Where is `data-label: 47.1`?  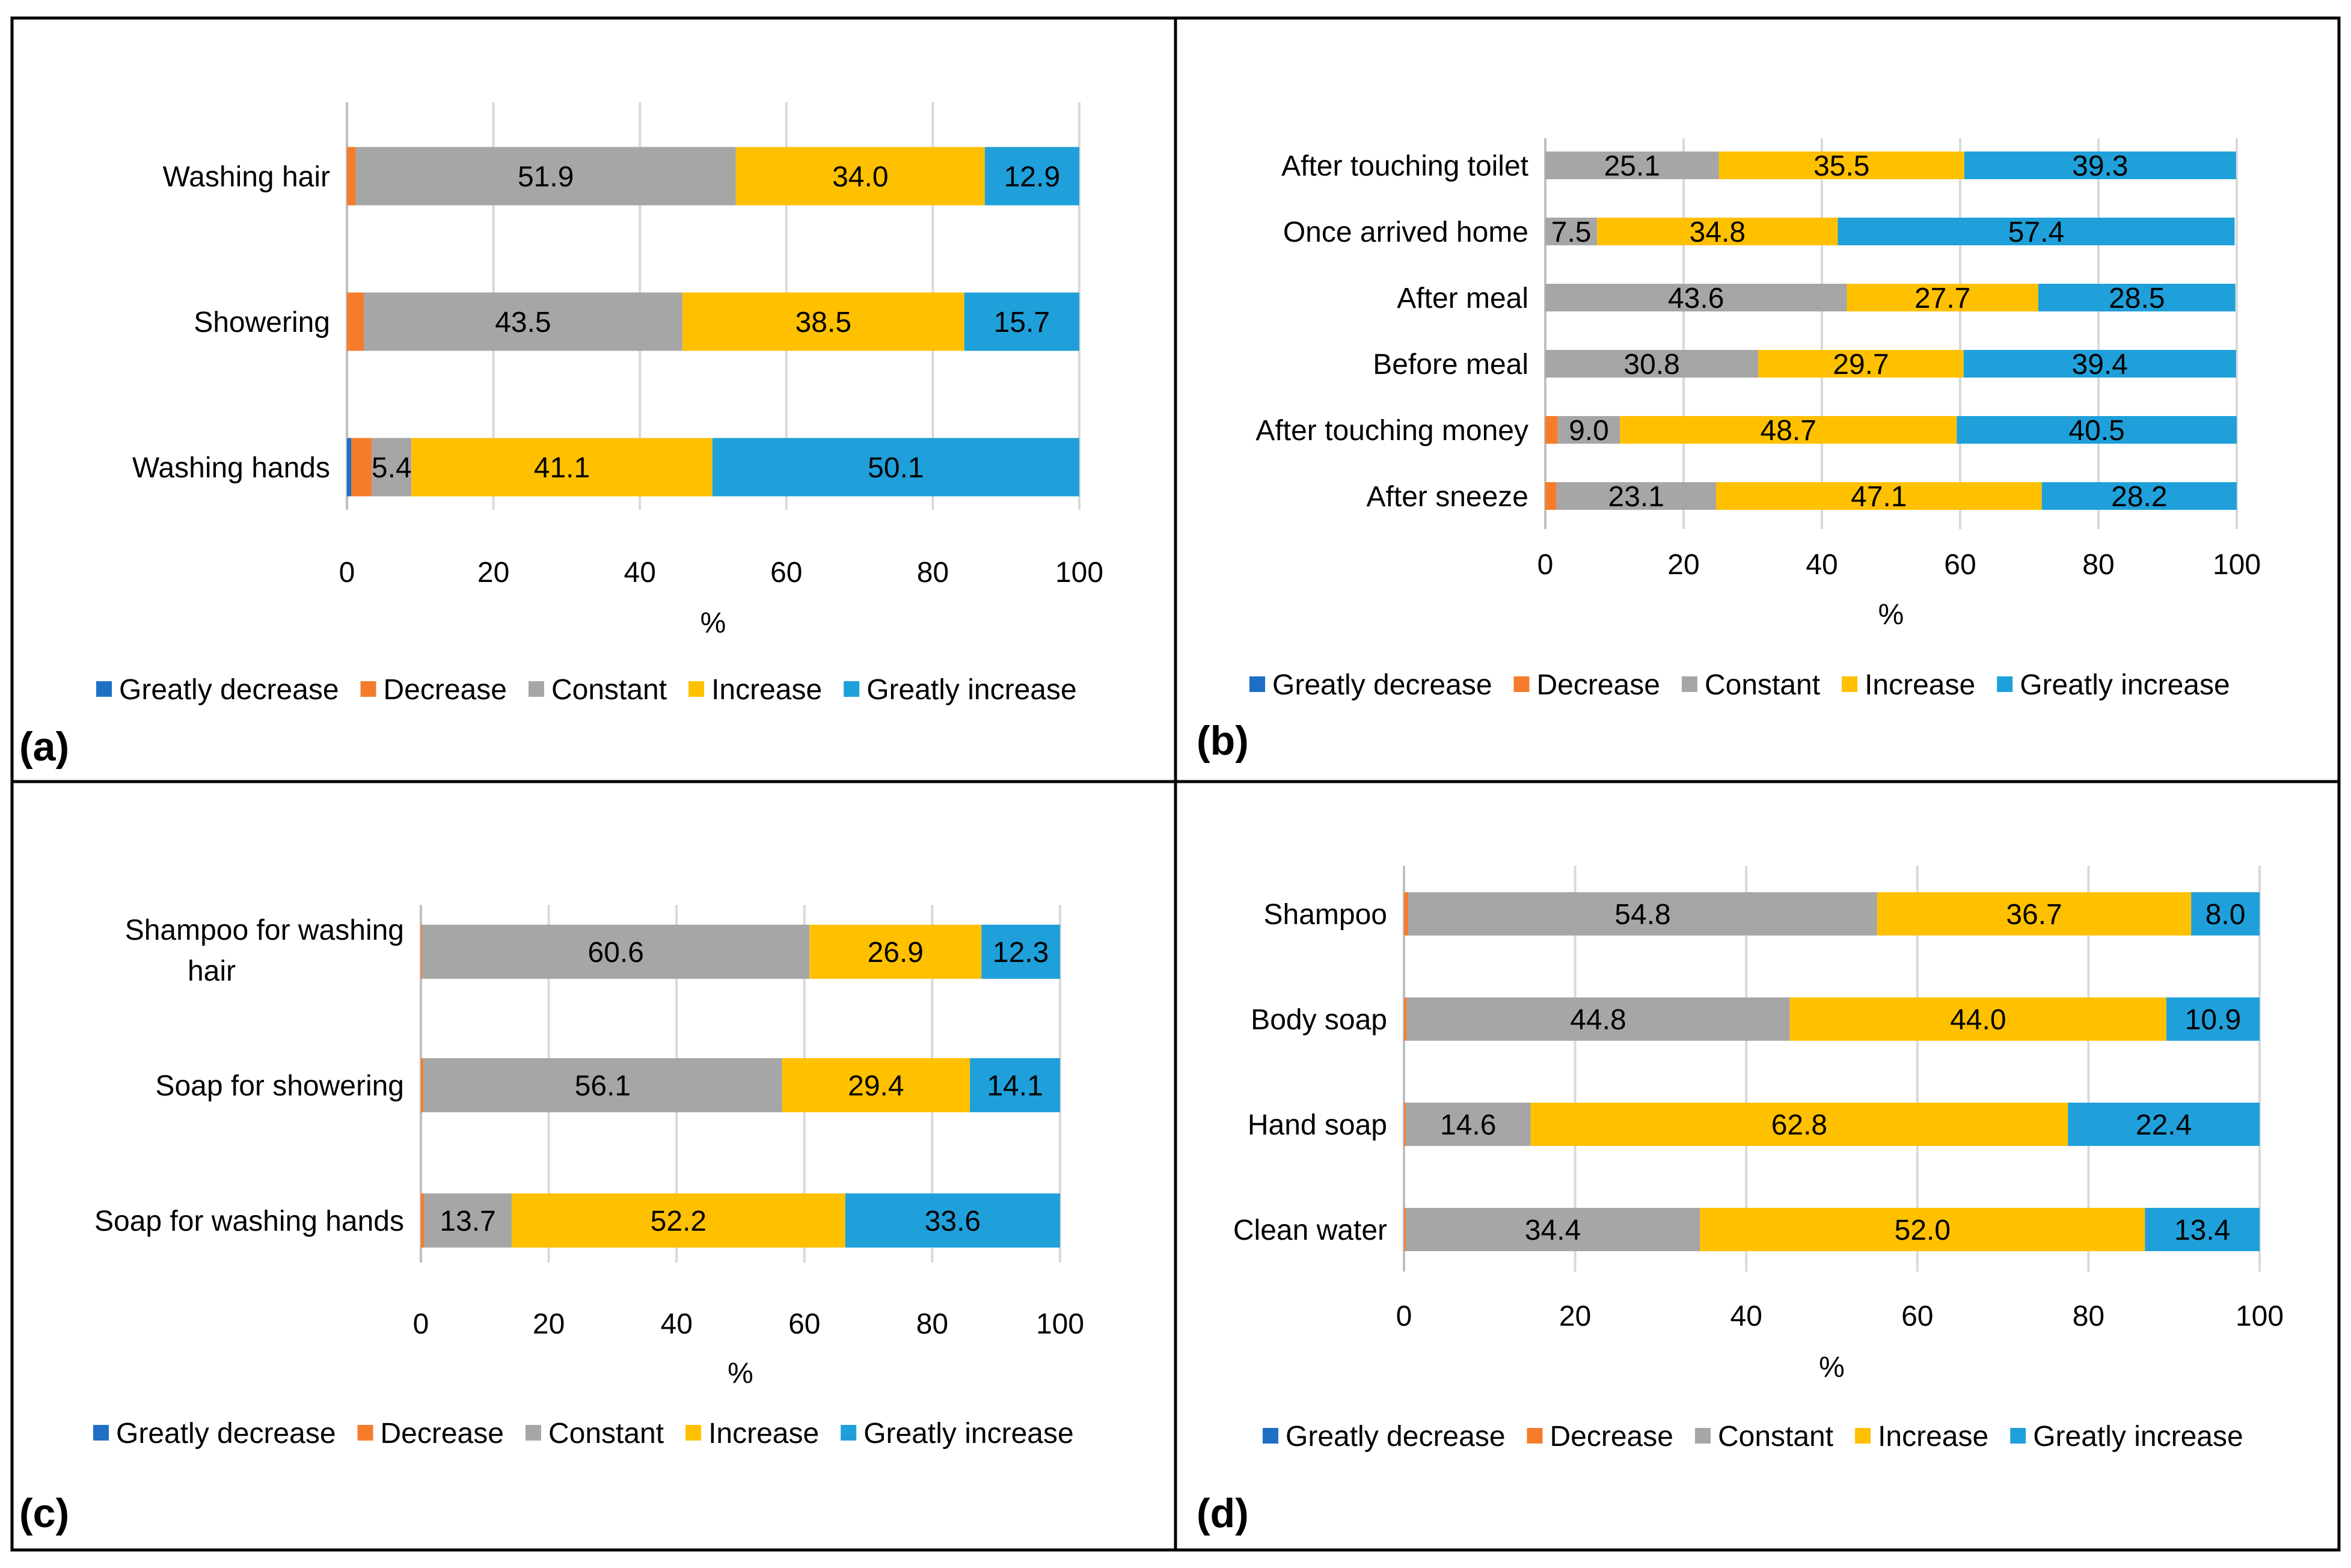
data-label: 47.1 is located at coordinates (1879, 497).